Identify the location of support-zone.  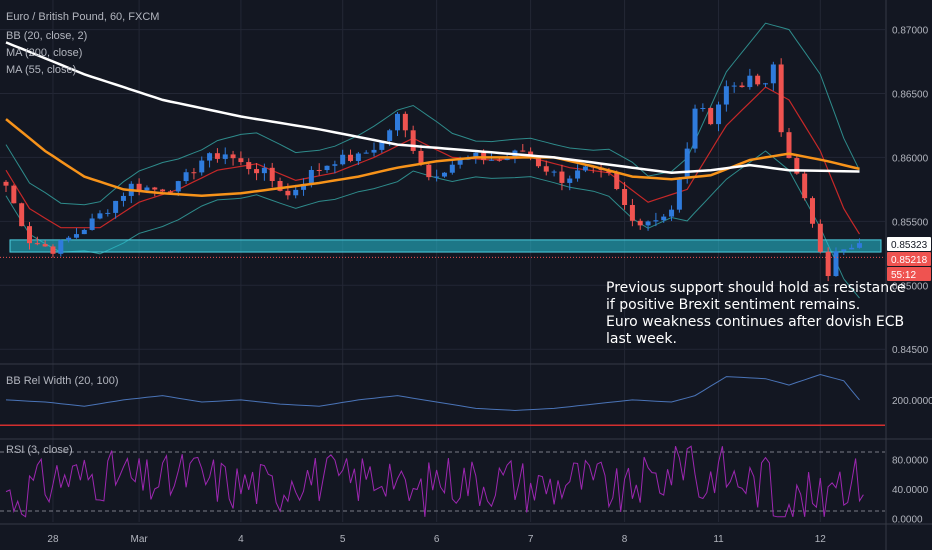
(445, 246).